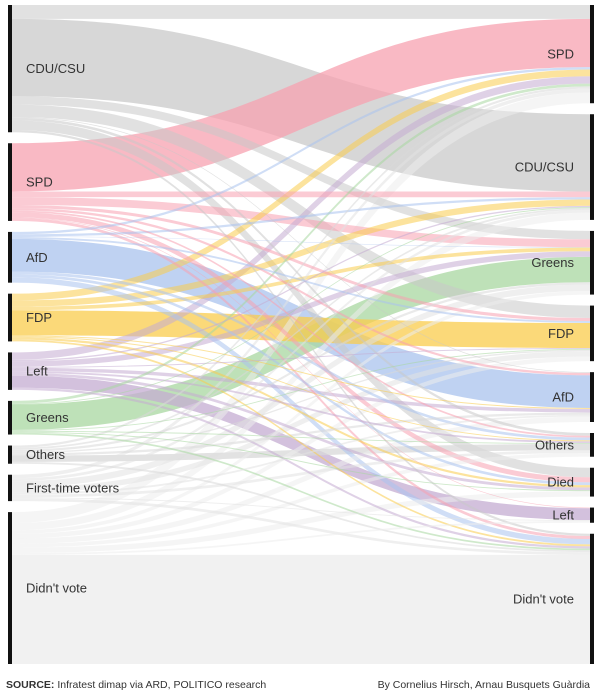 The image size is (598, 696). I want to click on flow-left-to-others, so click(301, 407).